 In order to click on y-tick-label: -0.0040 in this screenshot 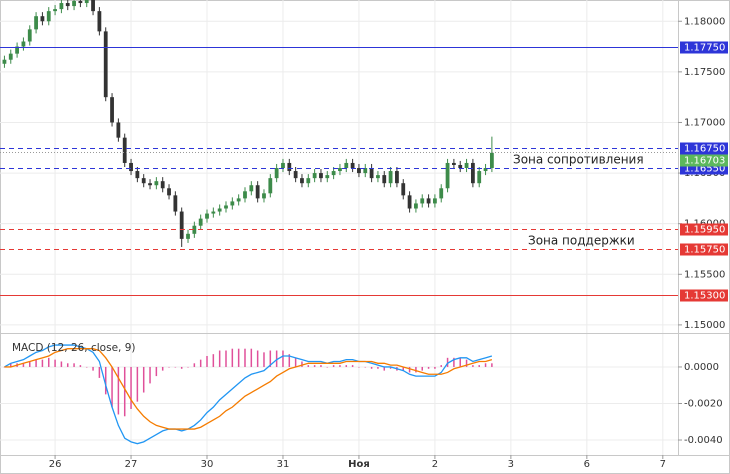, I will do `click(703, 440)`.